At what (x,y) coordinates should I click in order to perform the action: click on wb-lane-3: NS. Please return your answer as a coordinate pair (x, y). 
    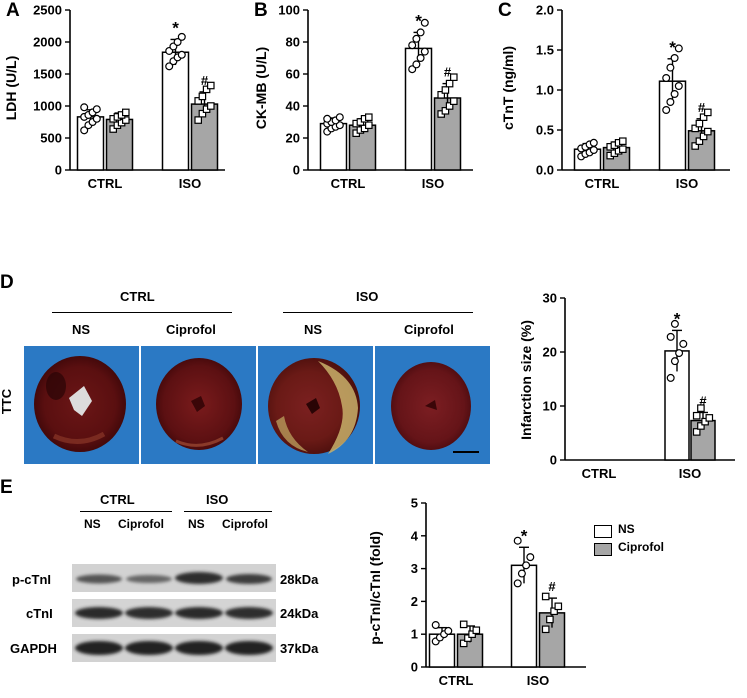
    Looking at the image, I should click on (196, 524).